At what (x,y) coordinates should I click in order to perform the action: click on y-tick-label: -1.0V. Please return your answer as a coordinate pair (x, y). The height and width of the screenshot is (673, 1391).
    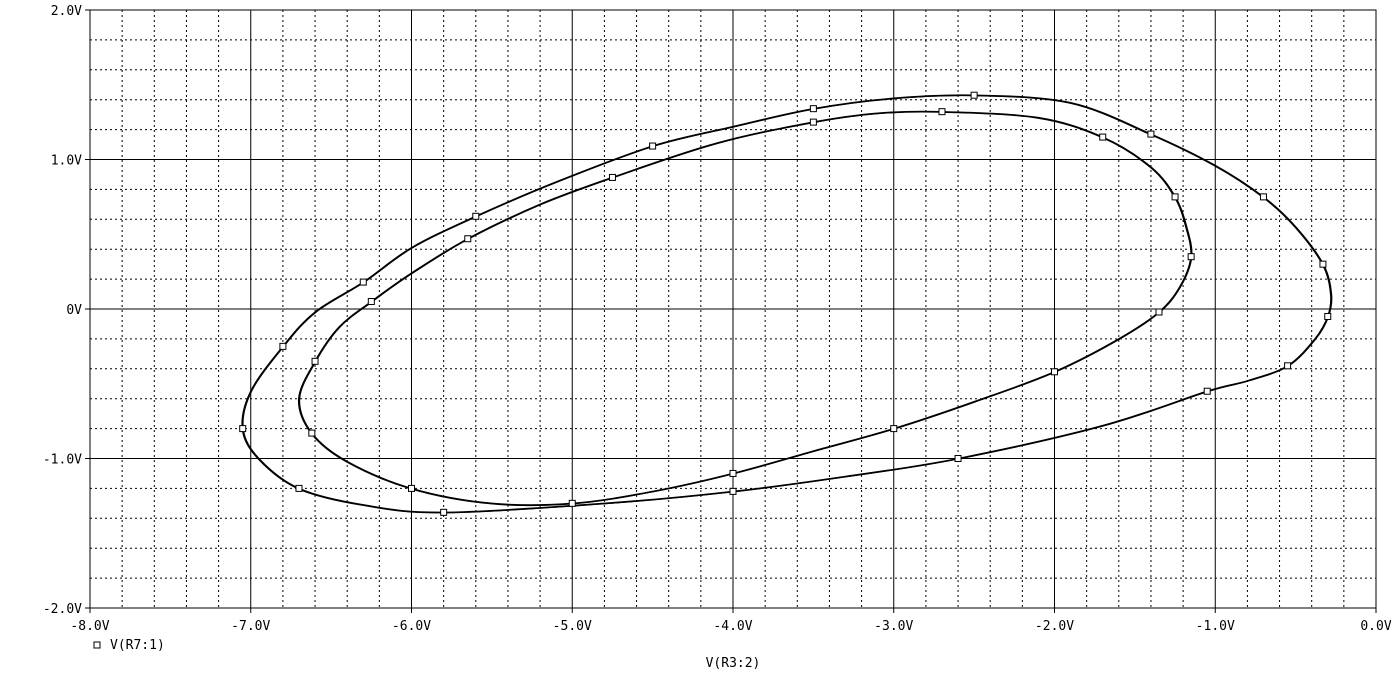
    Looking at the image, I should click on (62, 460).